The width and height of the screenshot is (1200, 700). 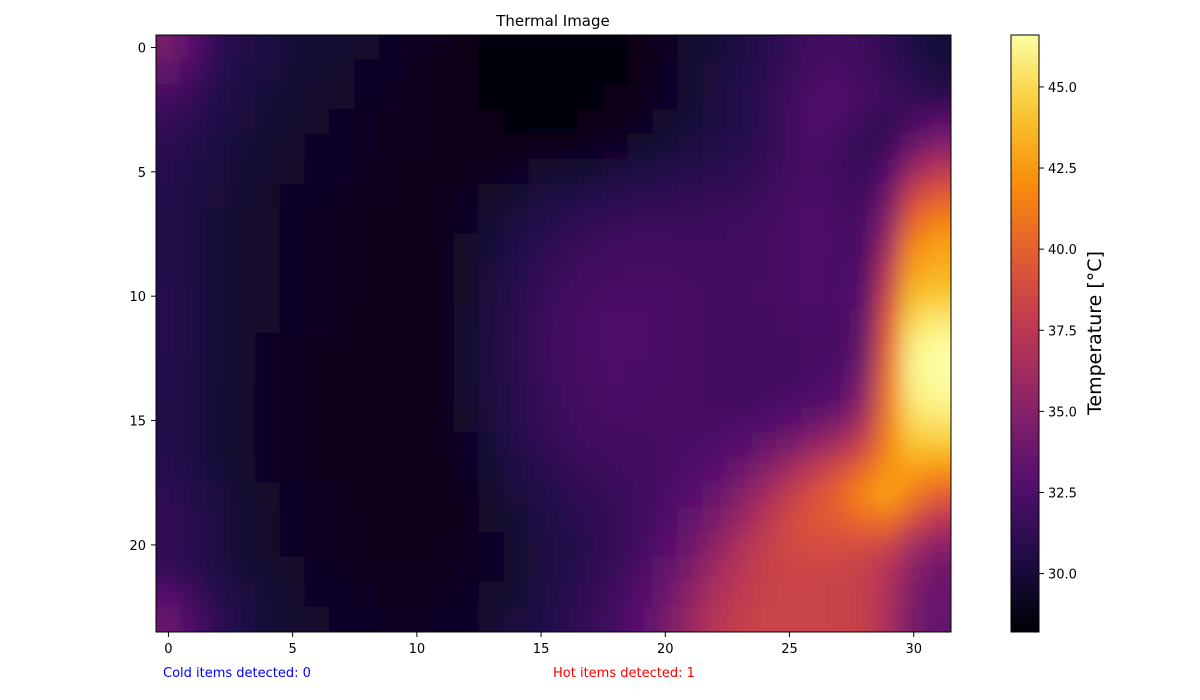 I want to click on colorbar-tick-label: 40.0, so click(x=1062, y=250).